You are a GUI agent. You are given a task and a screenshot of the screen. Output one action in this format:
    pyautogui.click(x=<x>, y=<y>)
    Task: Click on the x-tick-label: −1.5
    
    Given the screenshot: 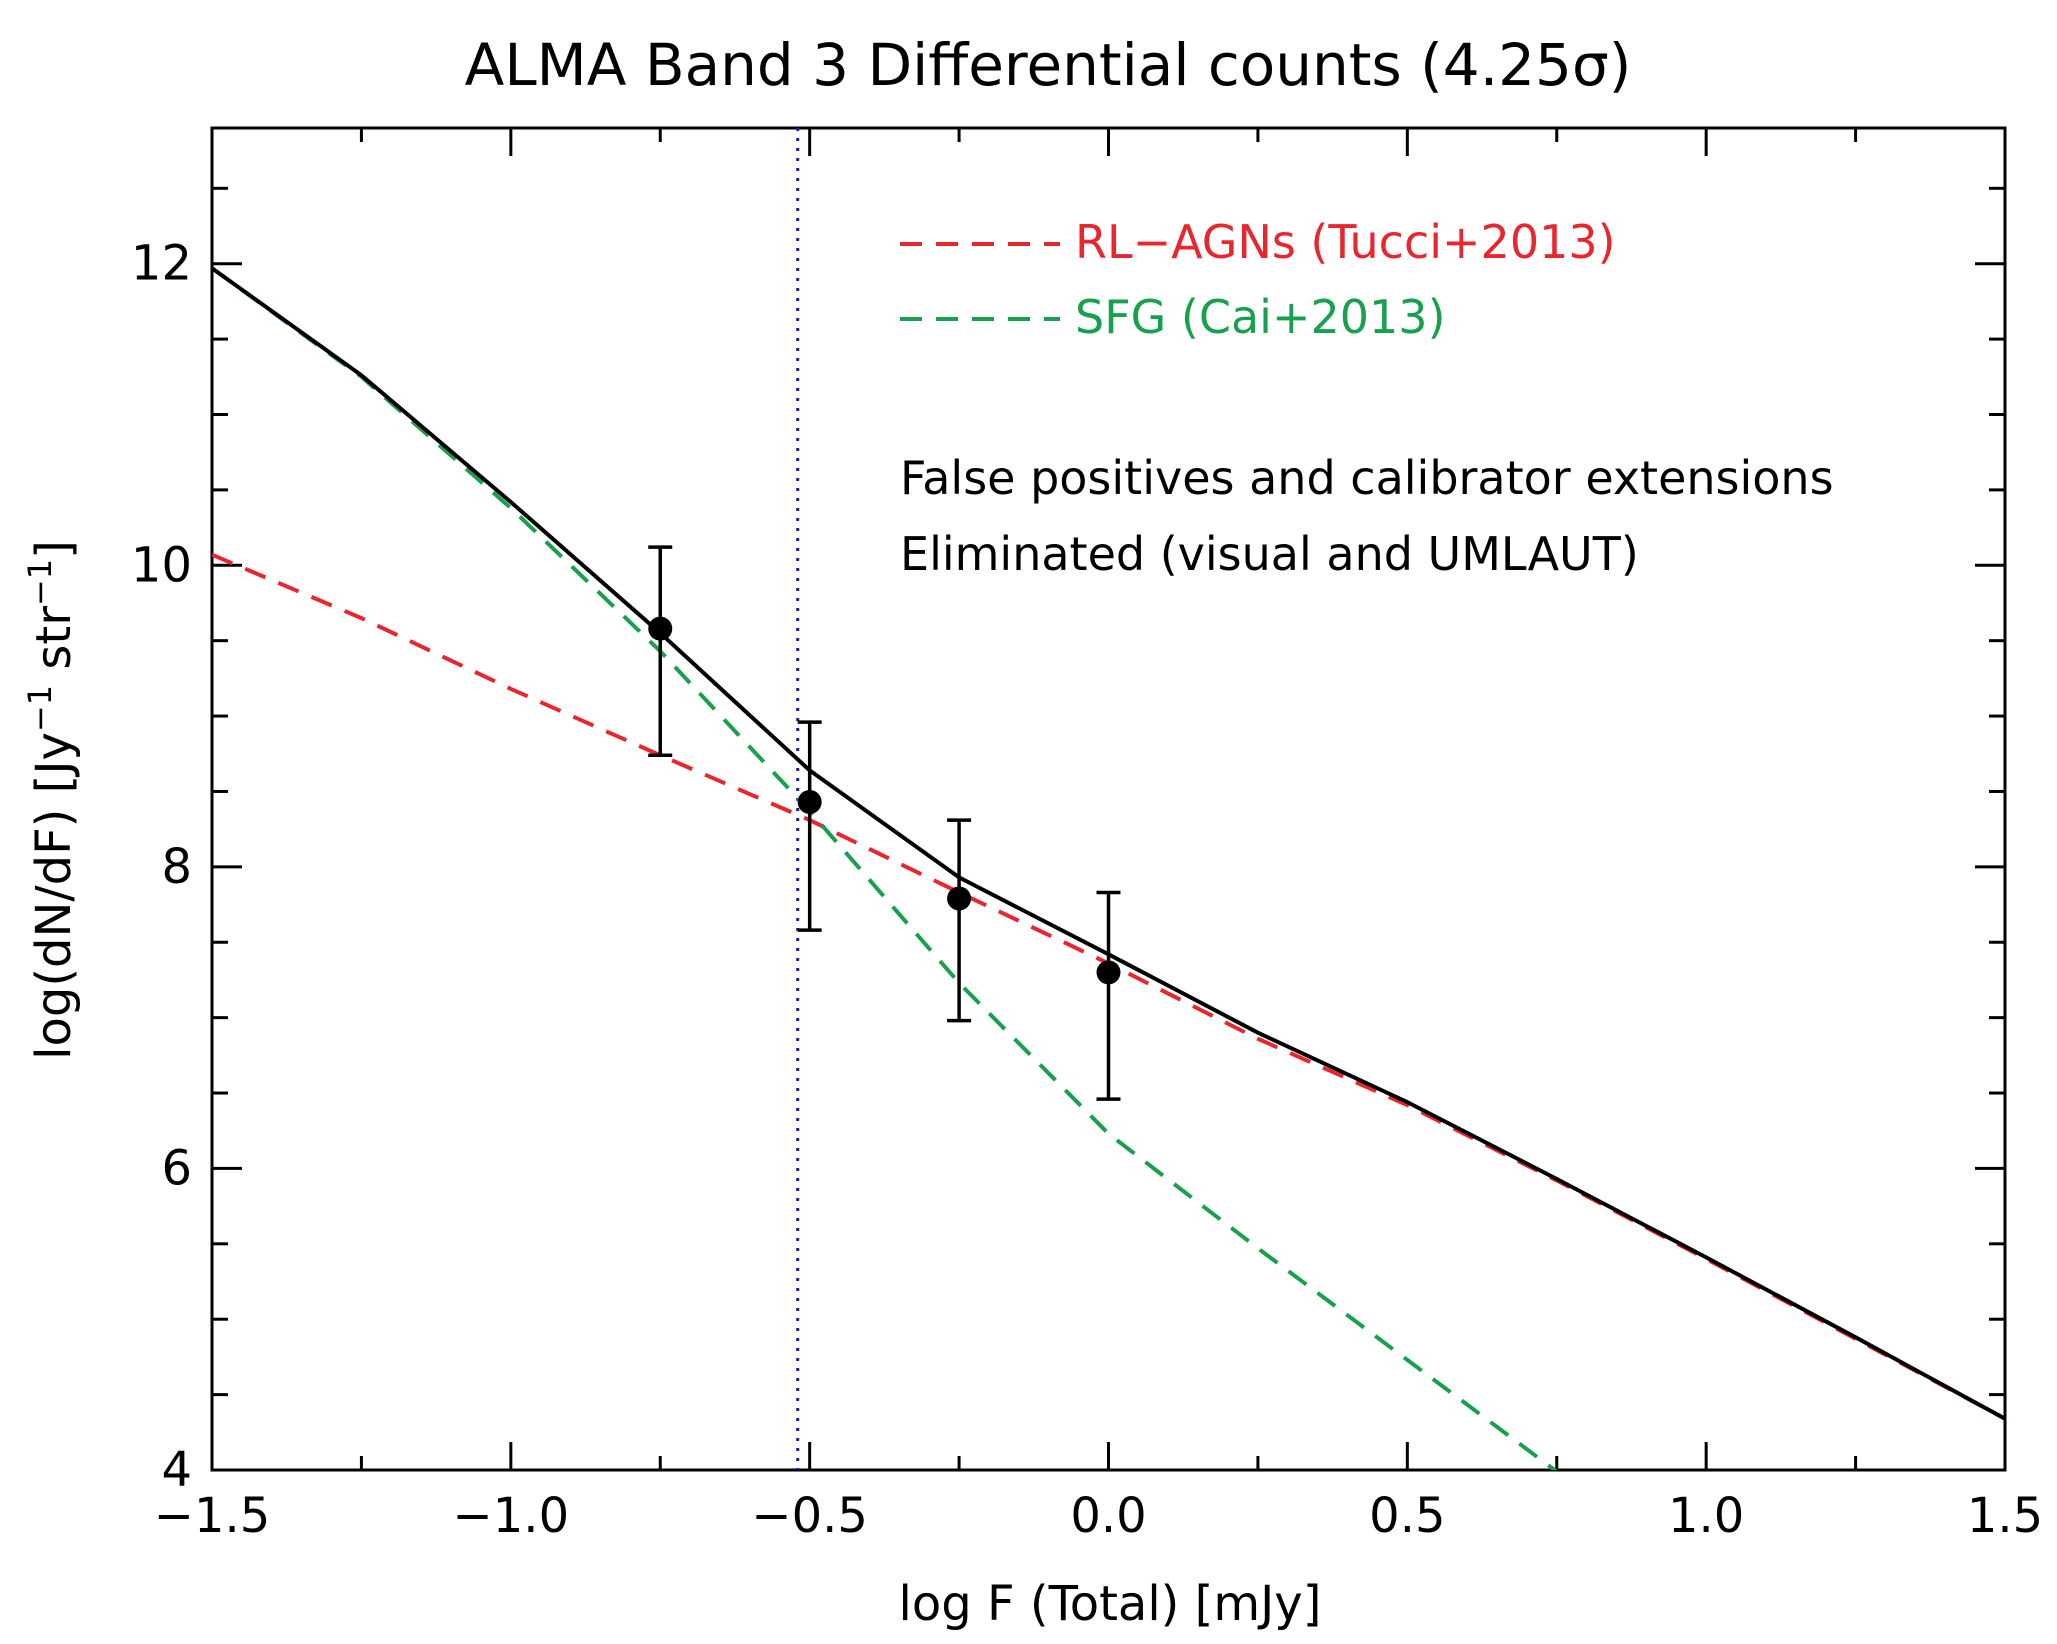 What is the action you would take?
    pyautogui.click(x=212, y=1516)
    